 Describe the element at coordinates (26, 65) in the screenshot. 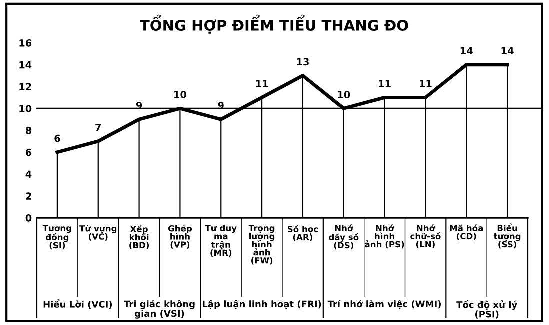

I see `y-tick-label: 14` at that location.